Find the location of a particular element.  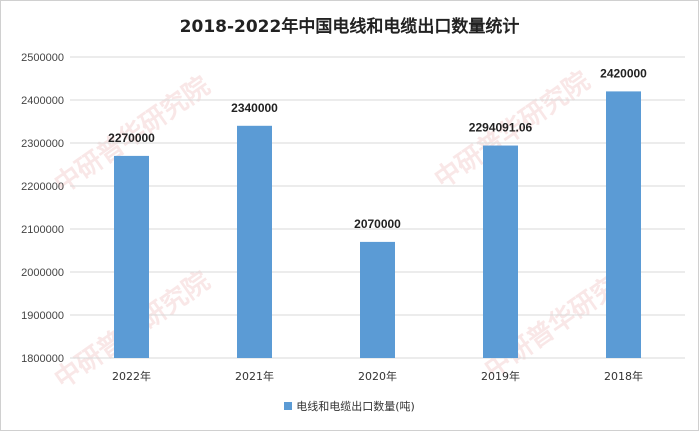

y-tick-label: 2500000 is located at coordinates (42, 58).